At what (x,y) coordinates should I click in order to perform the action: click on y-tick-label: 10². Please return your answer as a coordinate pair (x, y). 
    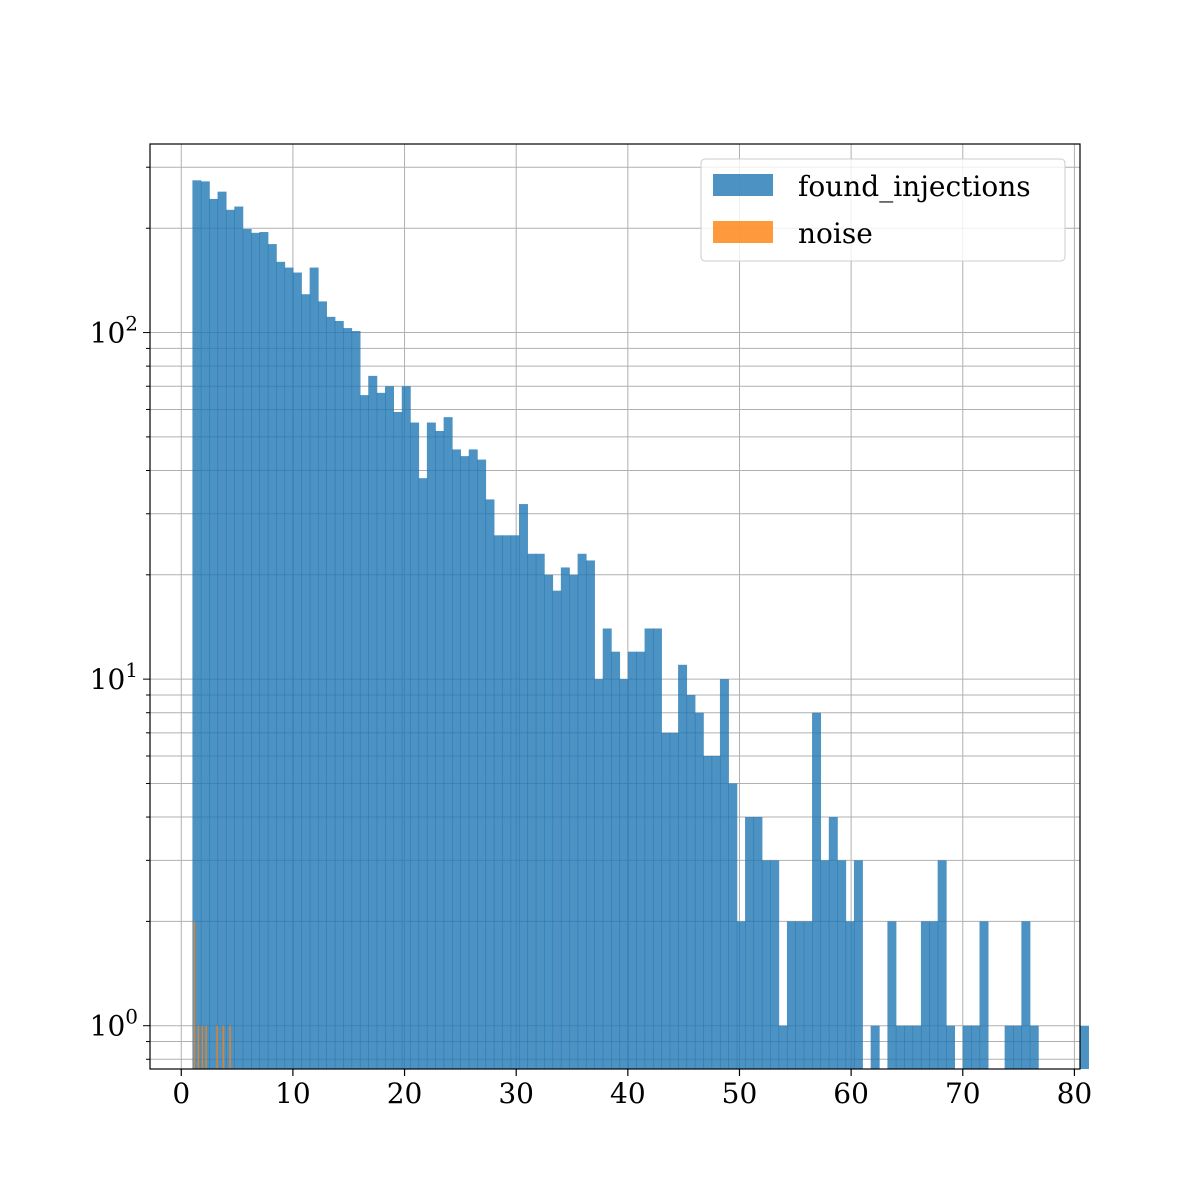
    Looking at the image, I should click on (114, 331).